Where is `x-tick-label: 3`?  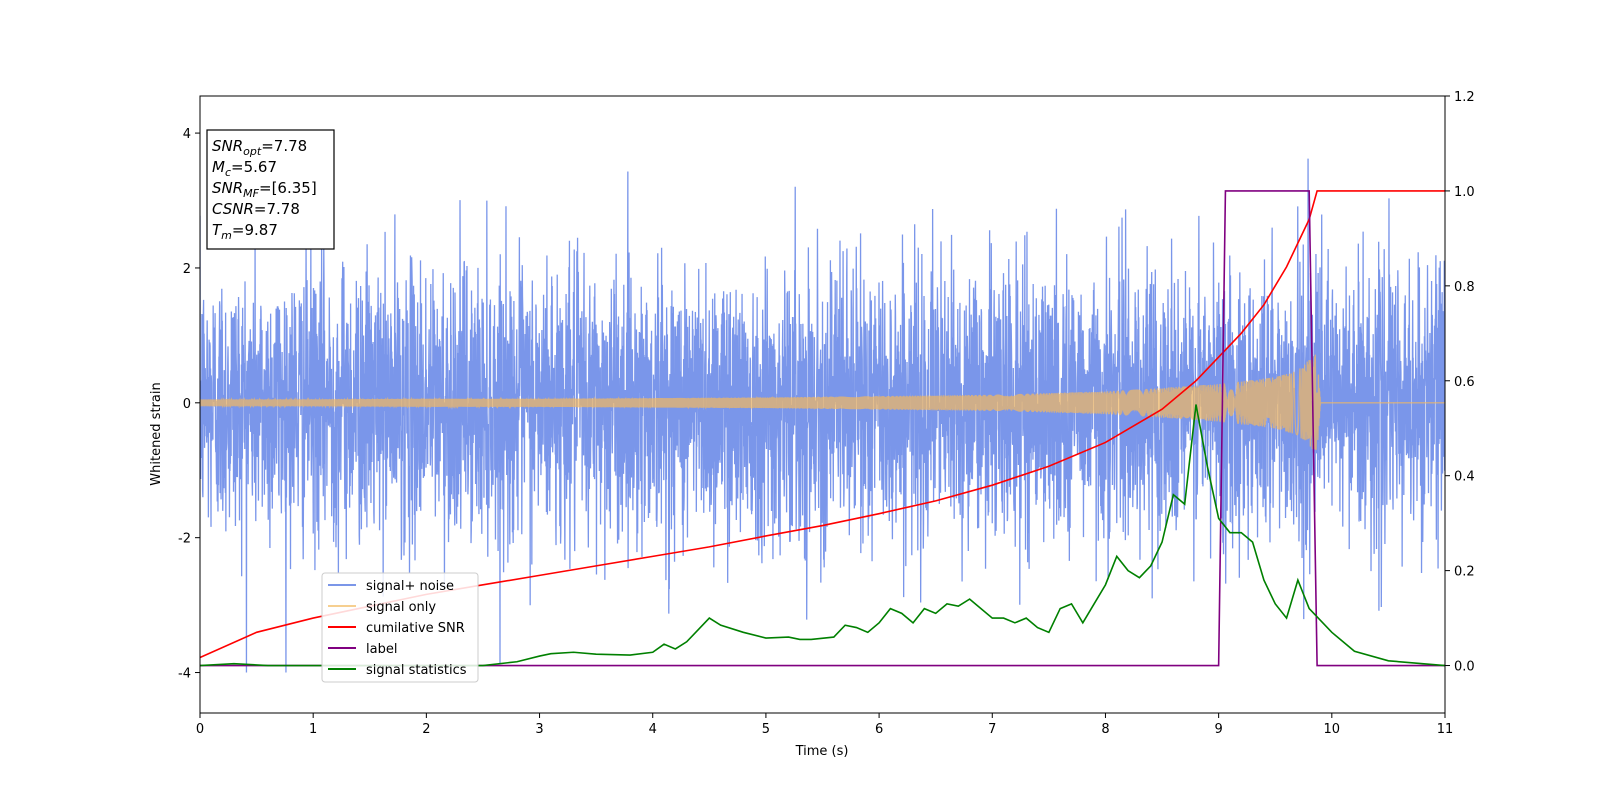 x-tick-label: 3 is located at coordinates (539, 729).